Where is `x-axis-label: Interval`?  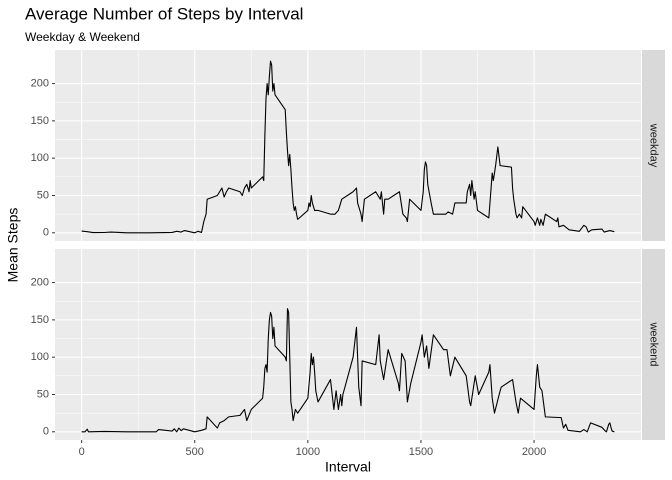
x-axis-label: Interval is located at coordinates (348, 467).